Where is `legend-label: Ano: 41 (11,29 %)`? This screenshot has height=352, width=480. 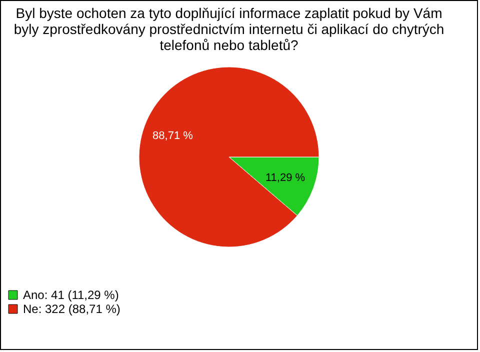
legend-label: Ano: 41 (11,29 %) is located at coordinates (71, 295).